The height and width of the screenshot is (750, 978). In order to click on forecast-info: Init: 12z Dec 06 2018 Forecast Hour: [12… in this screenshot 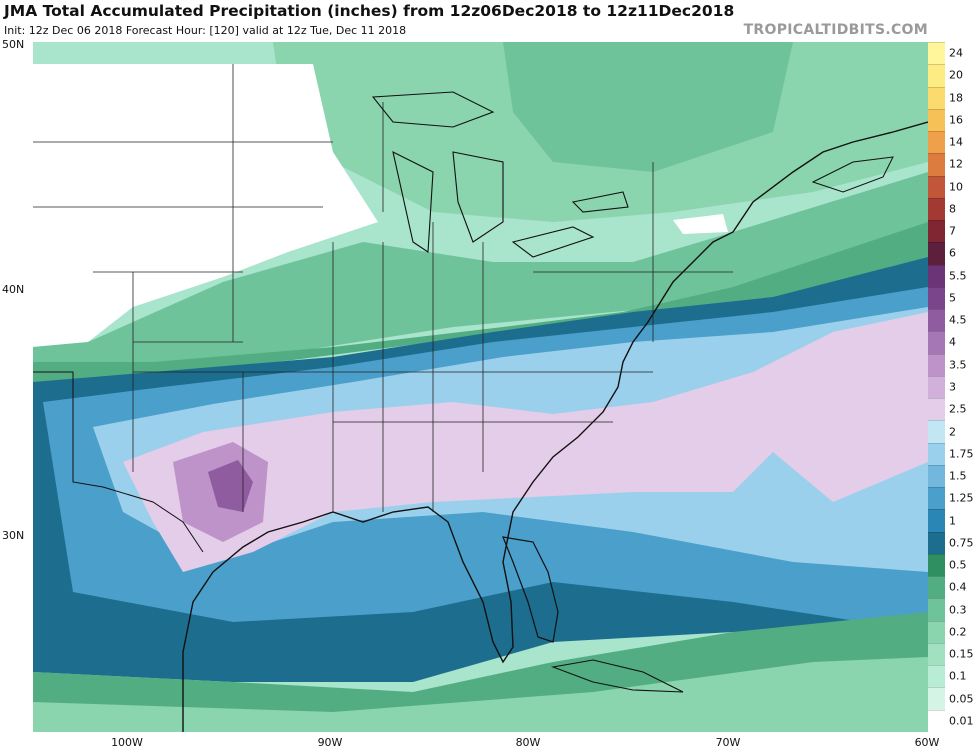, I will do `click(205, 30)`.